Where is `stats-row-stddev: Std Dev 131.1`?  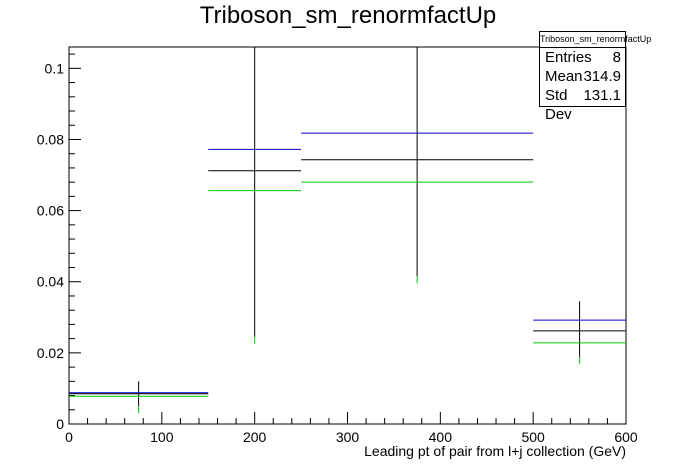
stats-row-stddev: Std Dev 131.1 is located at coordinates (582, 104).